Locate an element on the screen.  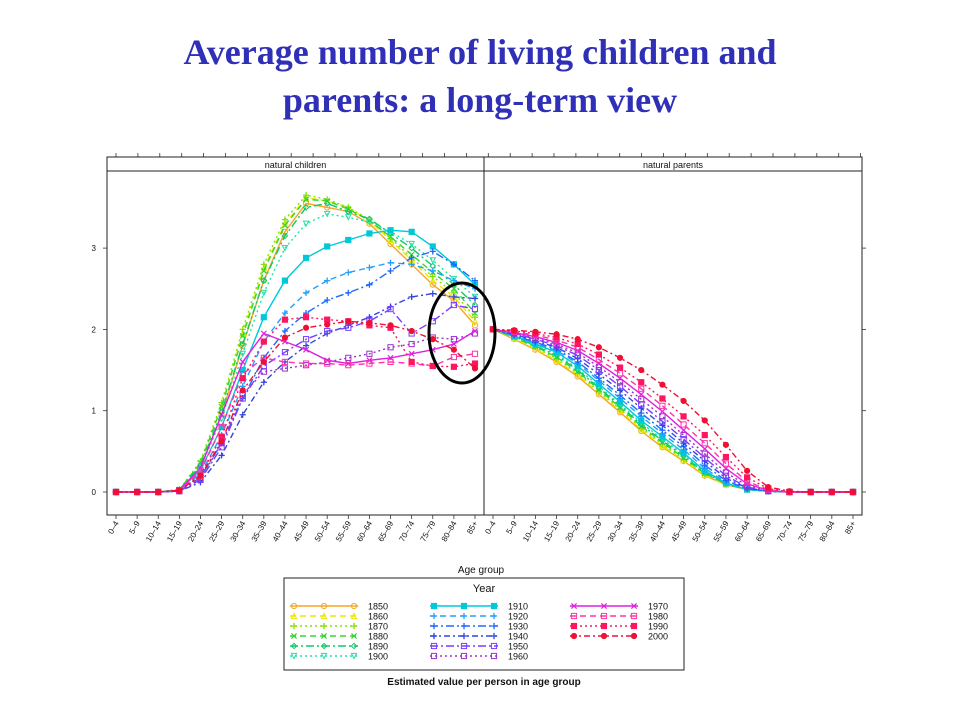
series-line-1930 is located at coordinates (296, 371).